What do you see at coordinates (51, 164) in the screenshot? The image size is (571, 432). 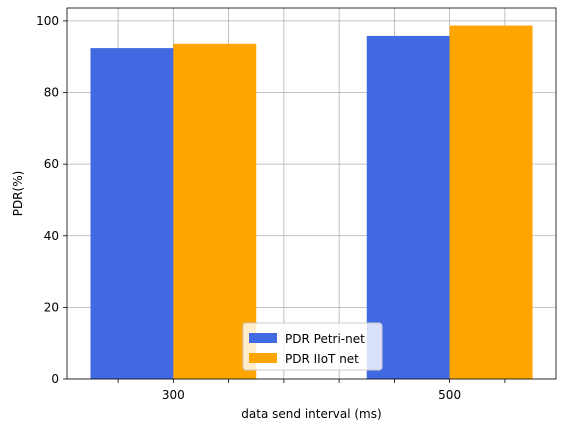 I see `y-tick-label: 60` at bounding box center [51, 164].